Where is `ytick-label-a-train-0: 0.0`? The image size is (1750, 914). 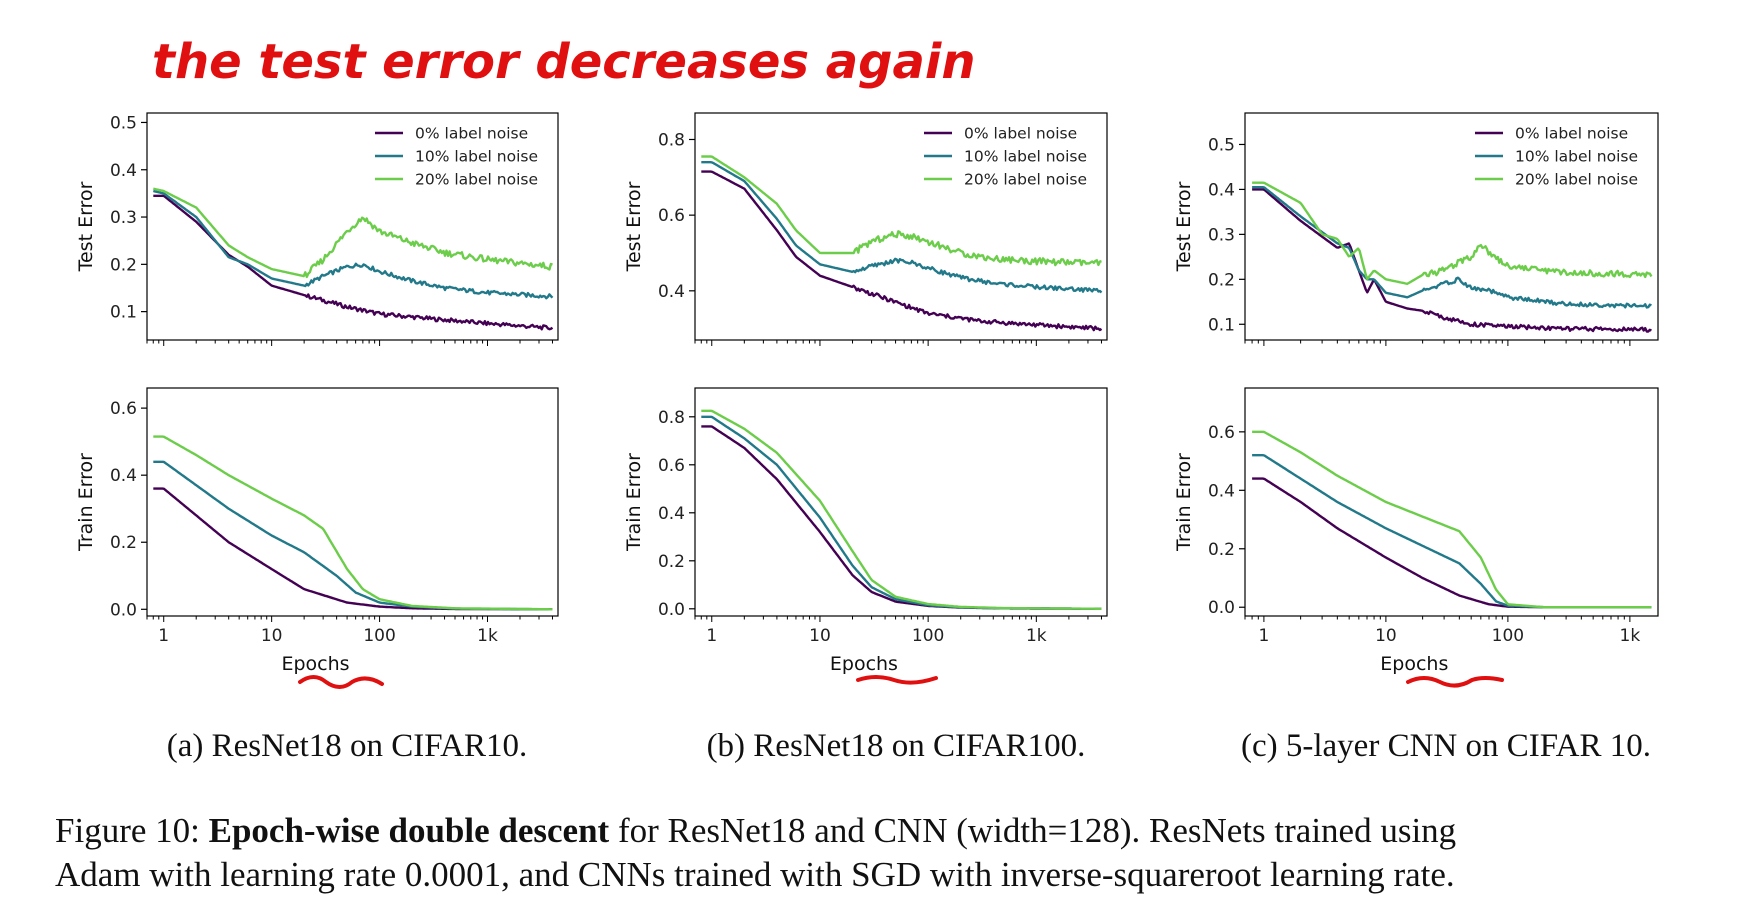
ytick-label-a-train-0: 0.0 is located at coordinates (123, 610).